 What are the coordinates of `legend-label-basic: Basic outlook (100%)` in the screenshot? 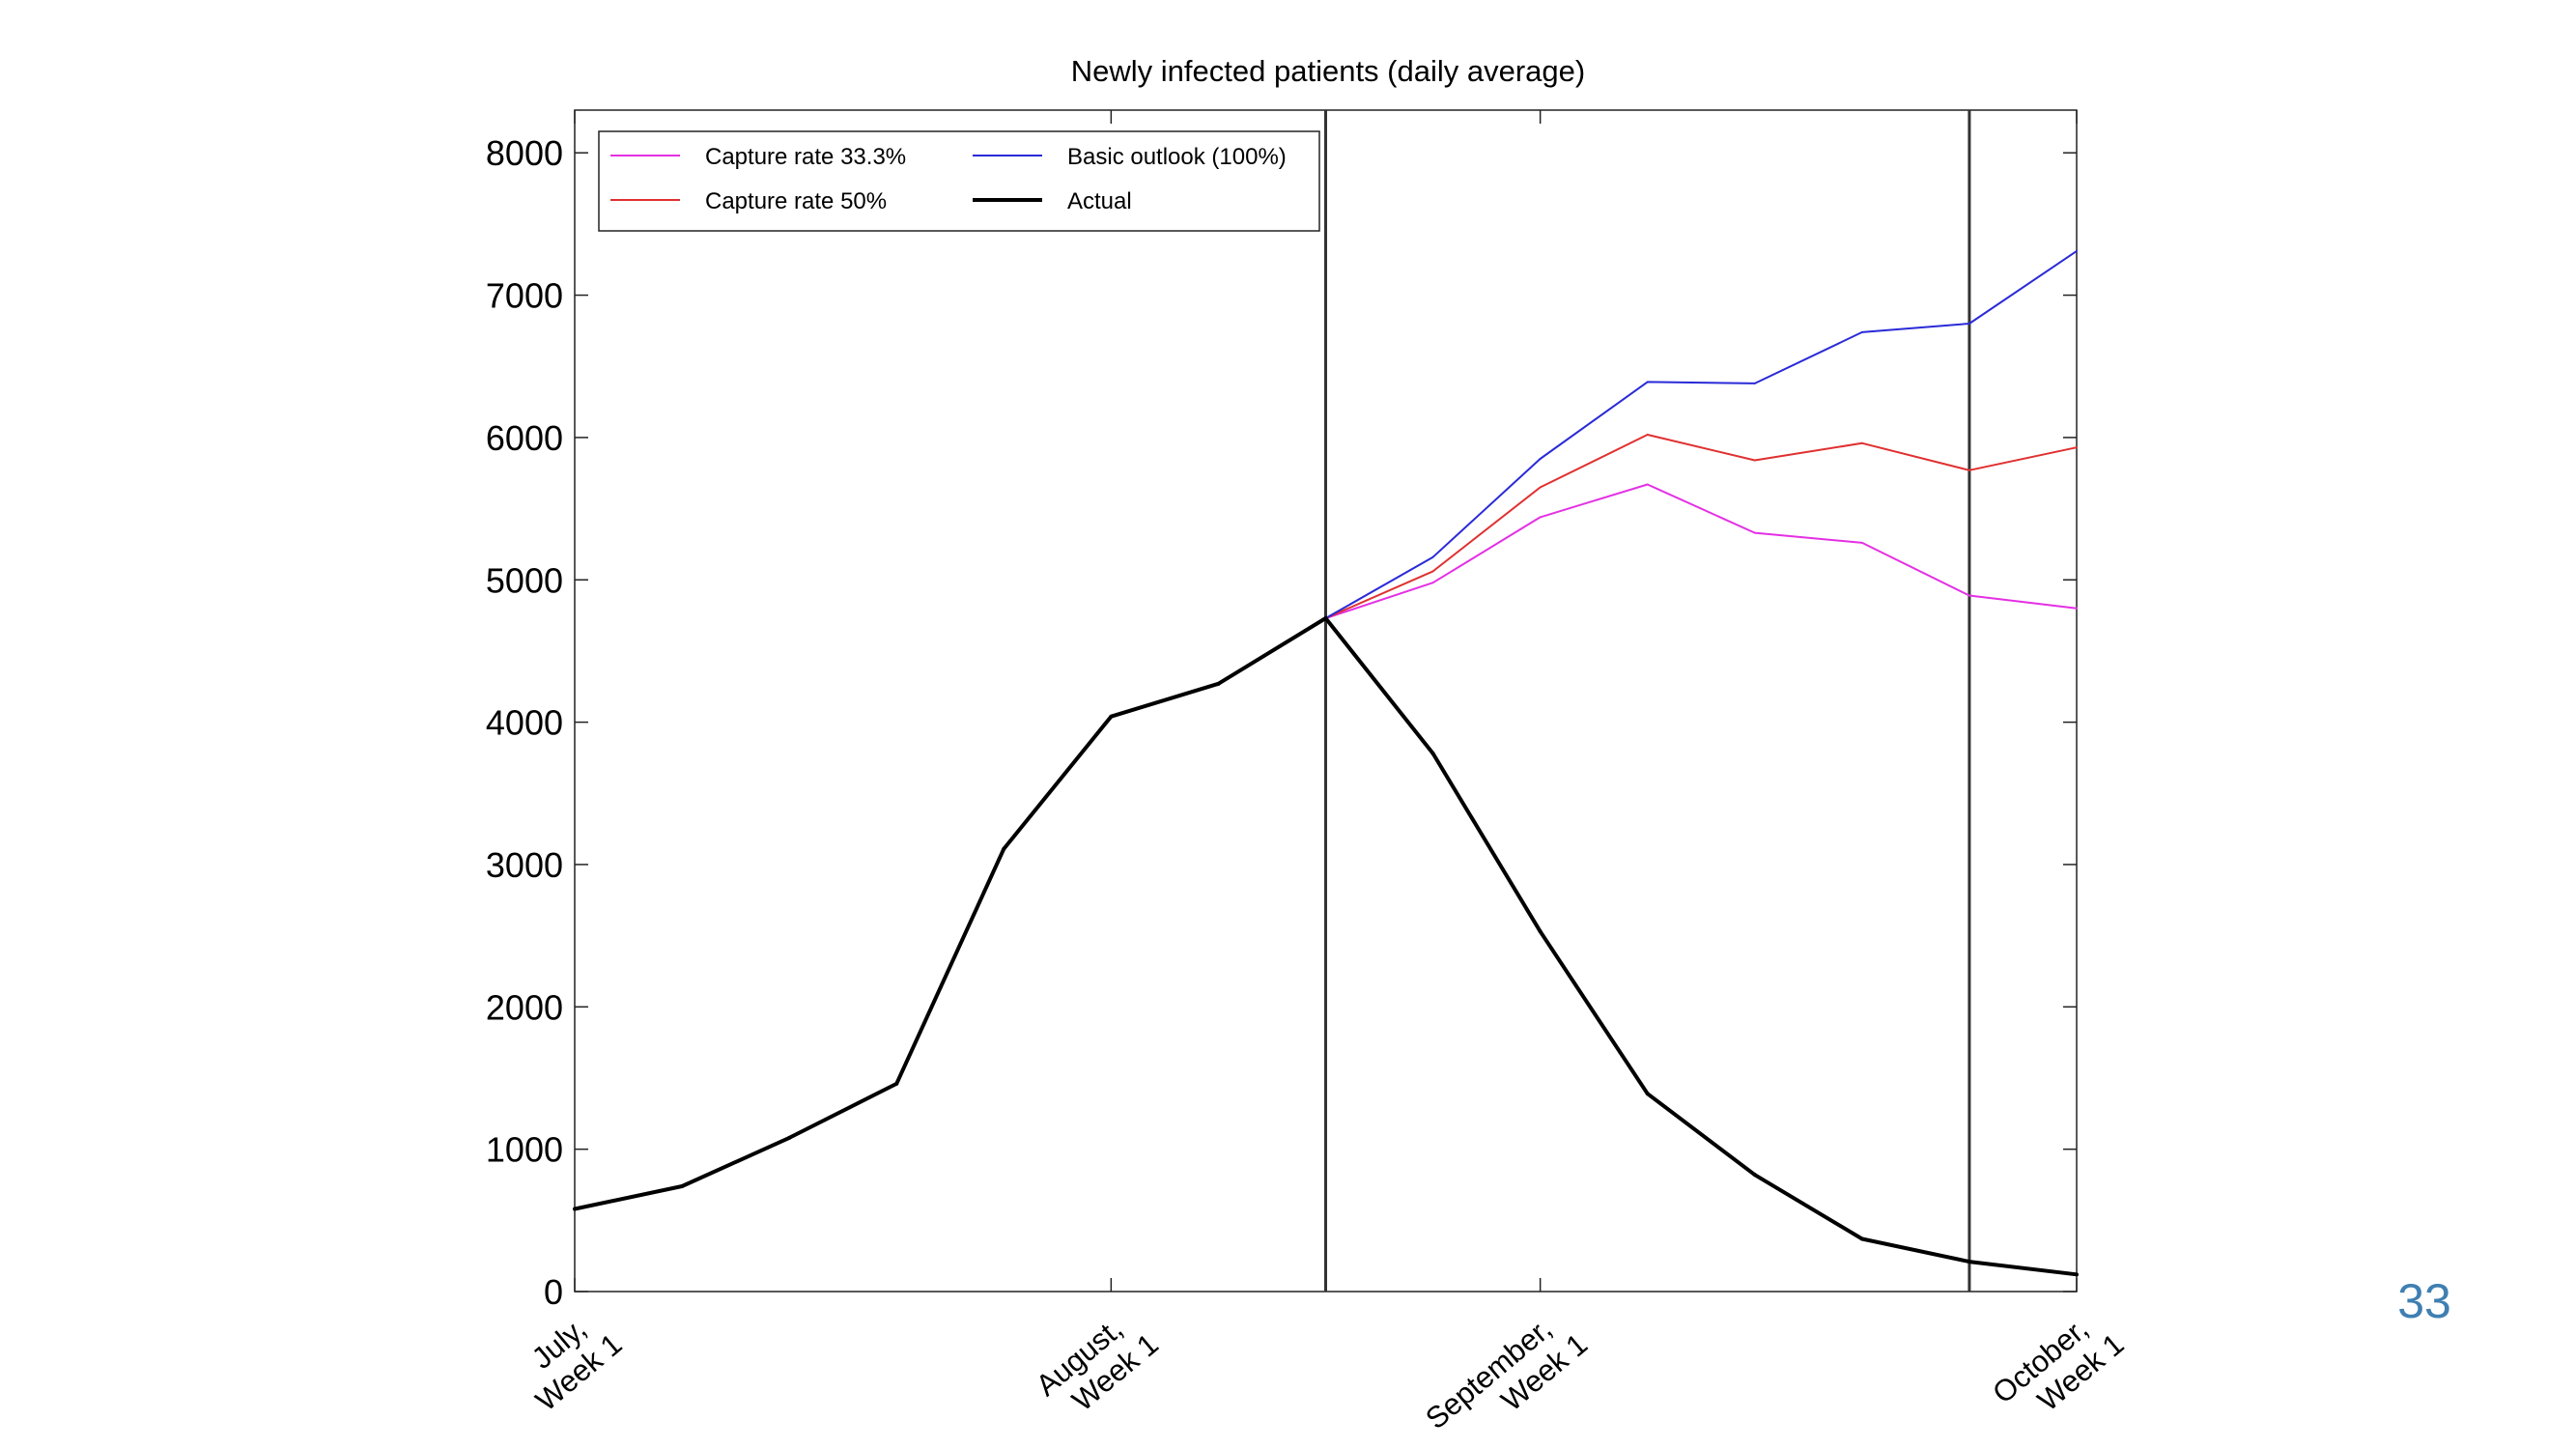 It's located at (1177, 157).